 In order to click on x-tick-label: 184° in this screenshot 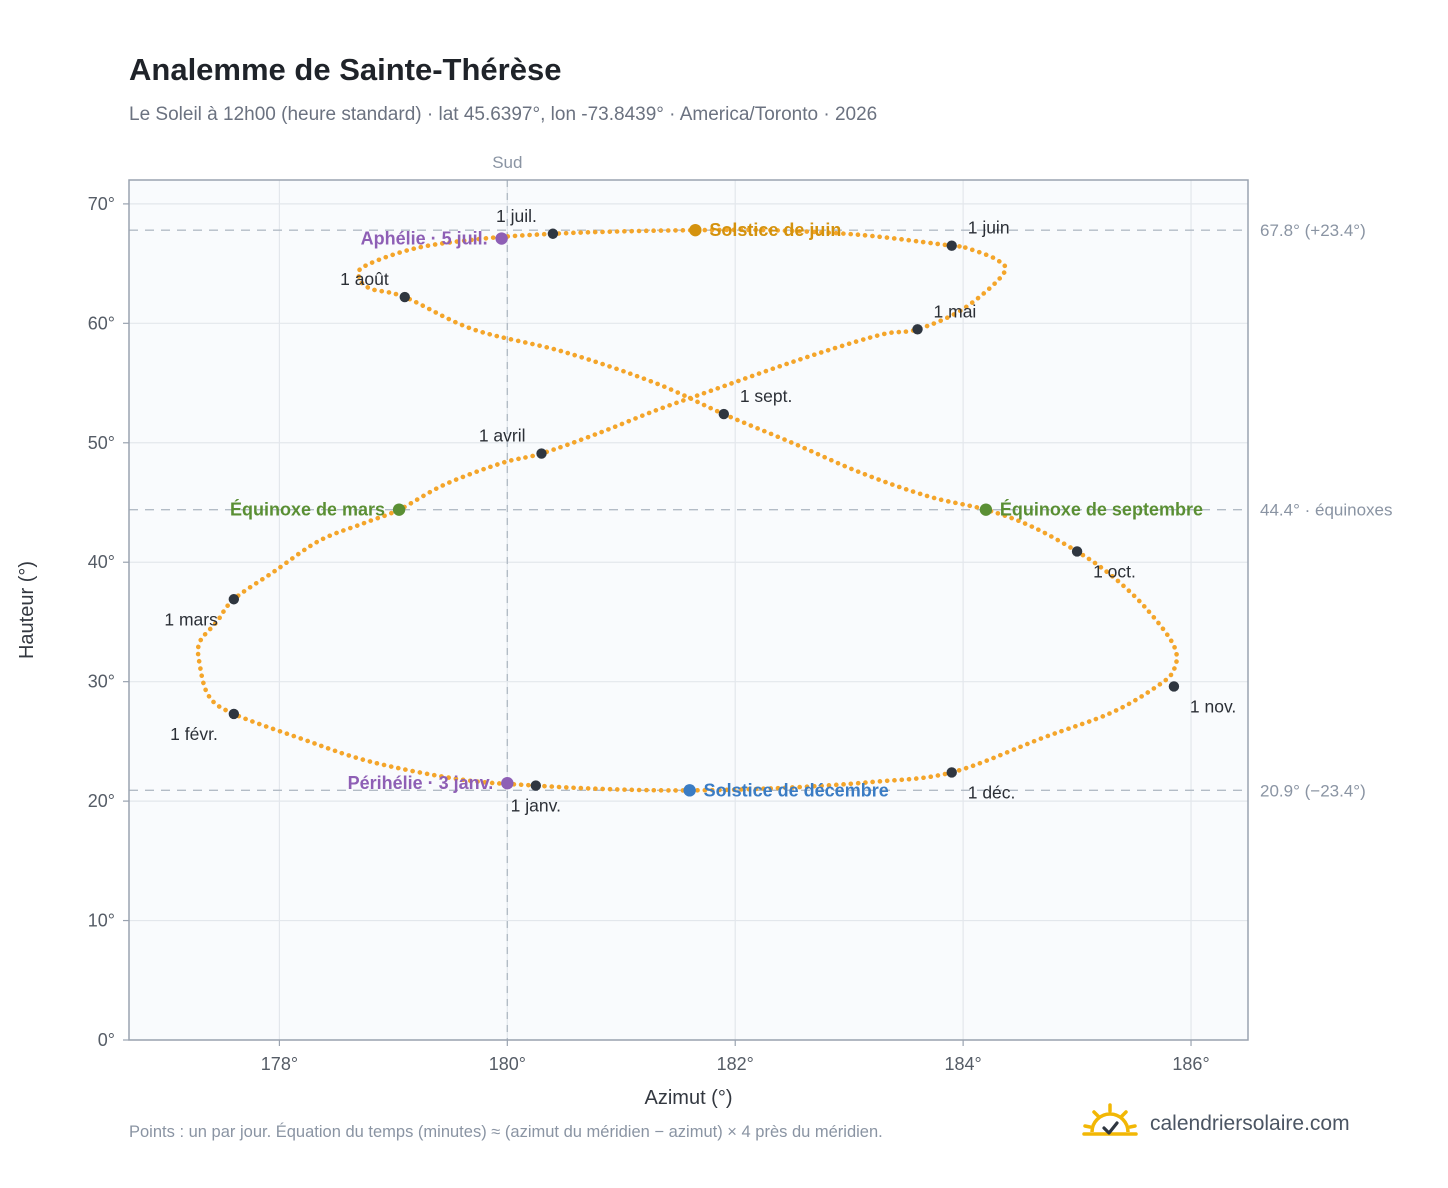, I will do `click(963, 1064)`.